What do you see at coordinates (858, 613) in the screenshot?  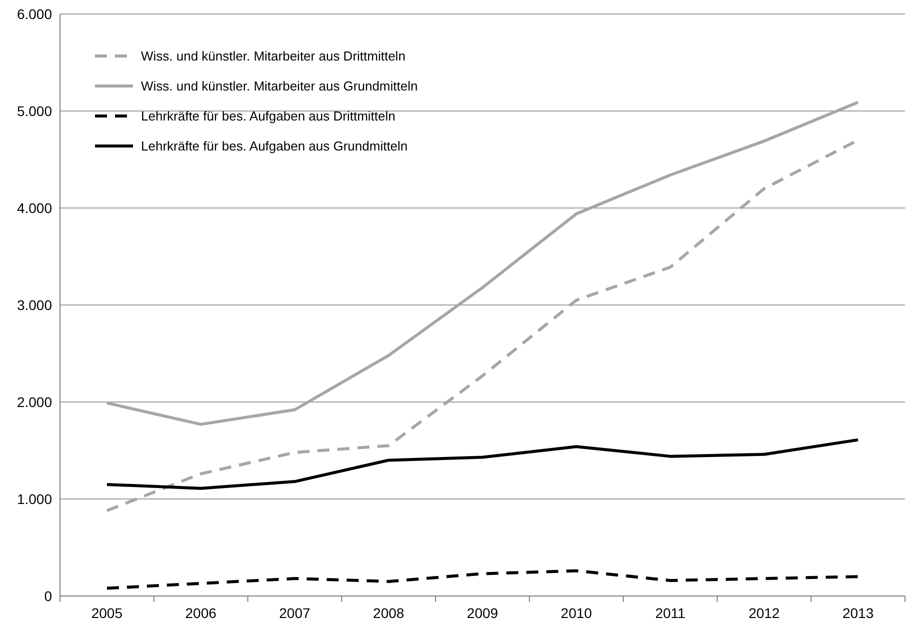 I see `x-tick-label: 2013` at bounding box center [858, 613].